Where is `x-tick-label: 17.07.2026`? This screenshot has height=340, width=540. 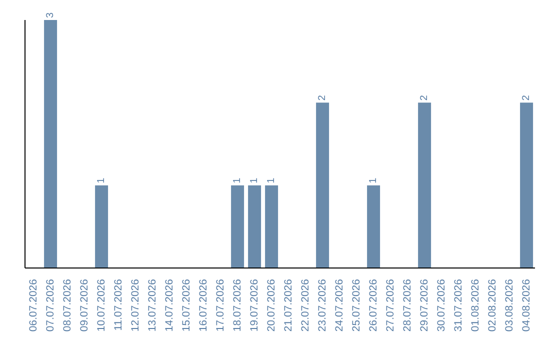 x-tick-label: 17.07.2026 is located at coordinates (220, 305).